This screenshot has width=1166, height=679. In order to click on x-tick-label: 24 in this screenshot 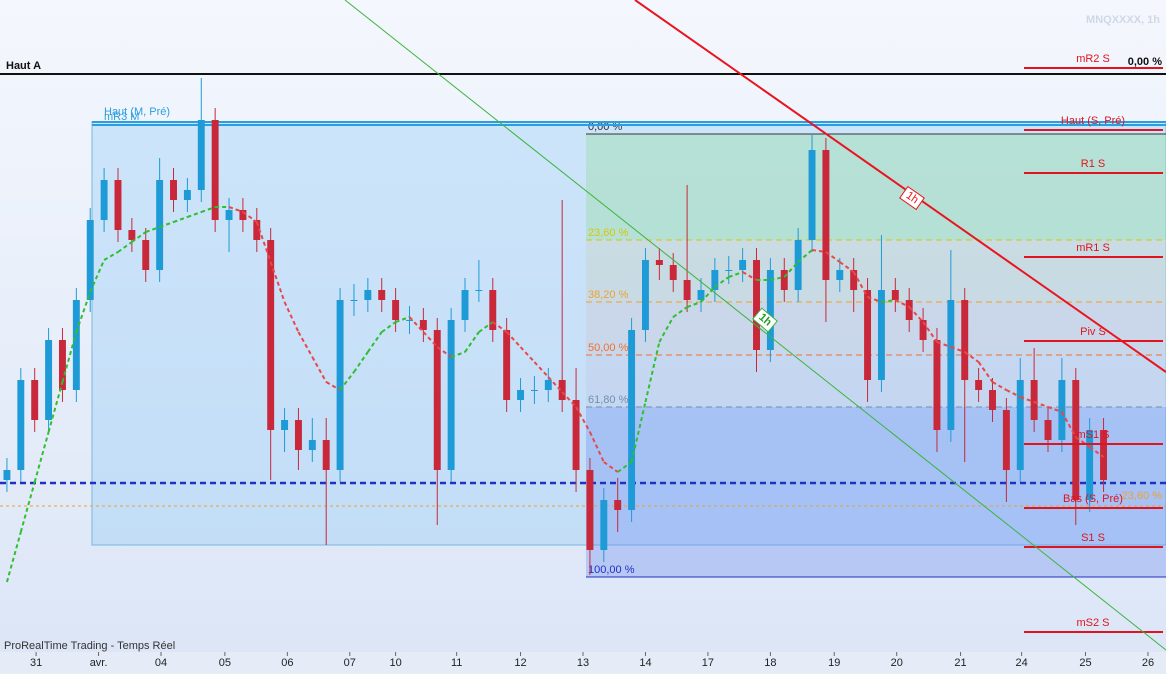, I will do `click(1022, 663)`.